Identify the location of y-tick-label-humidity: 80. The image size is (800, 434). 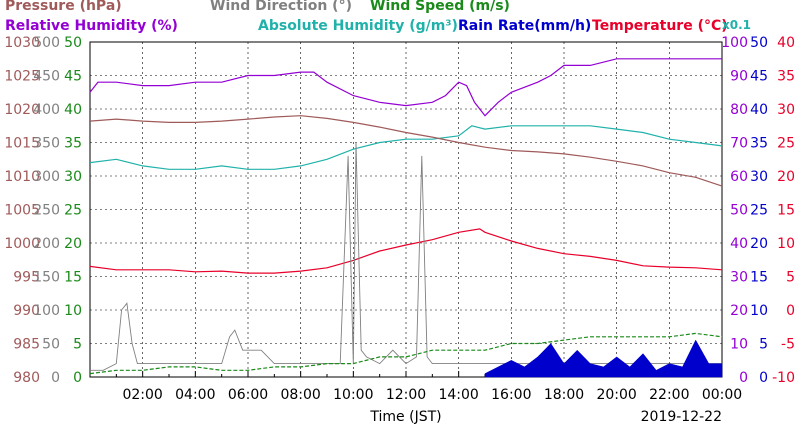
(739, 110).